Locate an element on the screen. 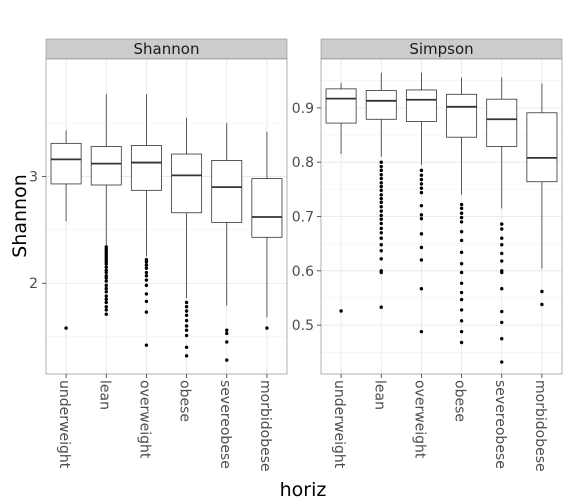 This screenshot has height=504, width=576. box-obese is located at coordinates (462, 211).